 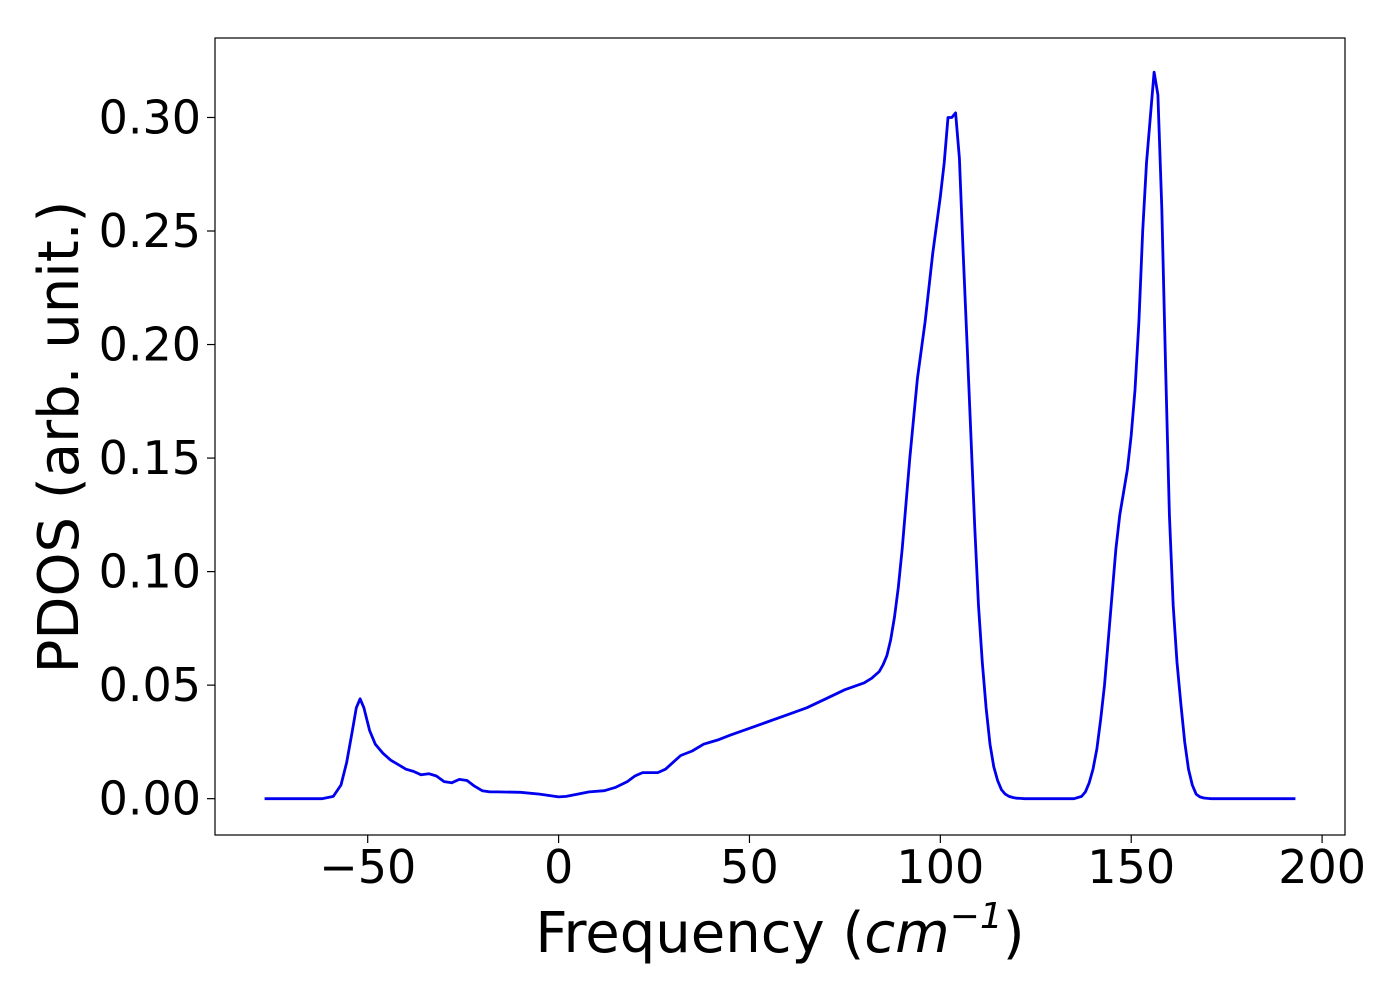 I want to click on x-axis-label: Frequency (cm−1), so click(x=779, y=931).